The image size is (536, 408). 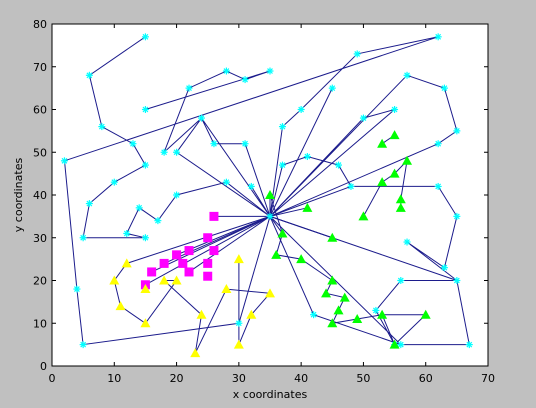 I want to click on y-tick-label: 60, so click(x=40, y=110).